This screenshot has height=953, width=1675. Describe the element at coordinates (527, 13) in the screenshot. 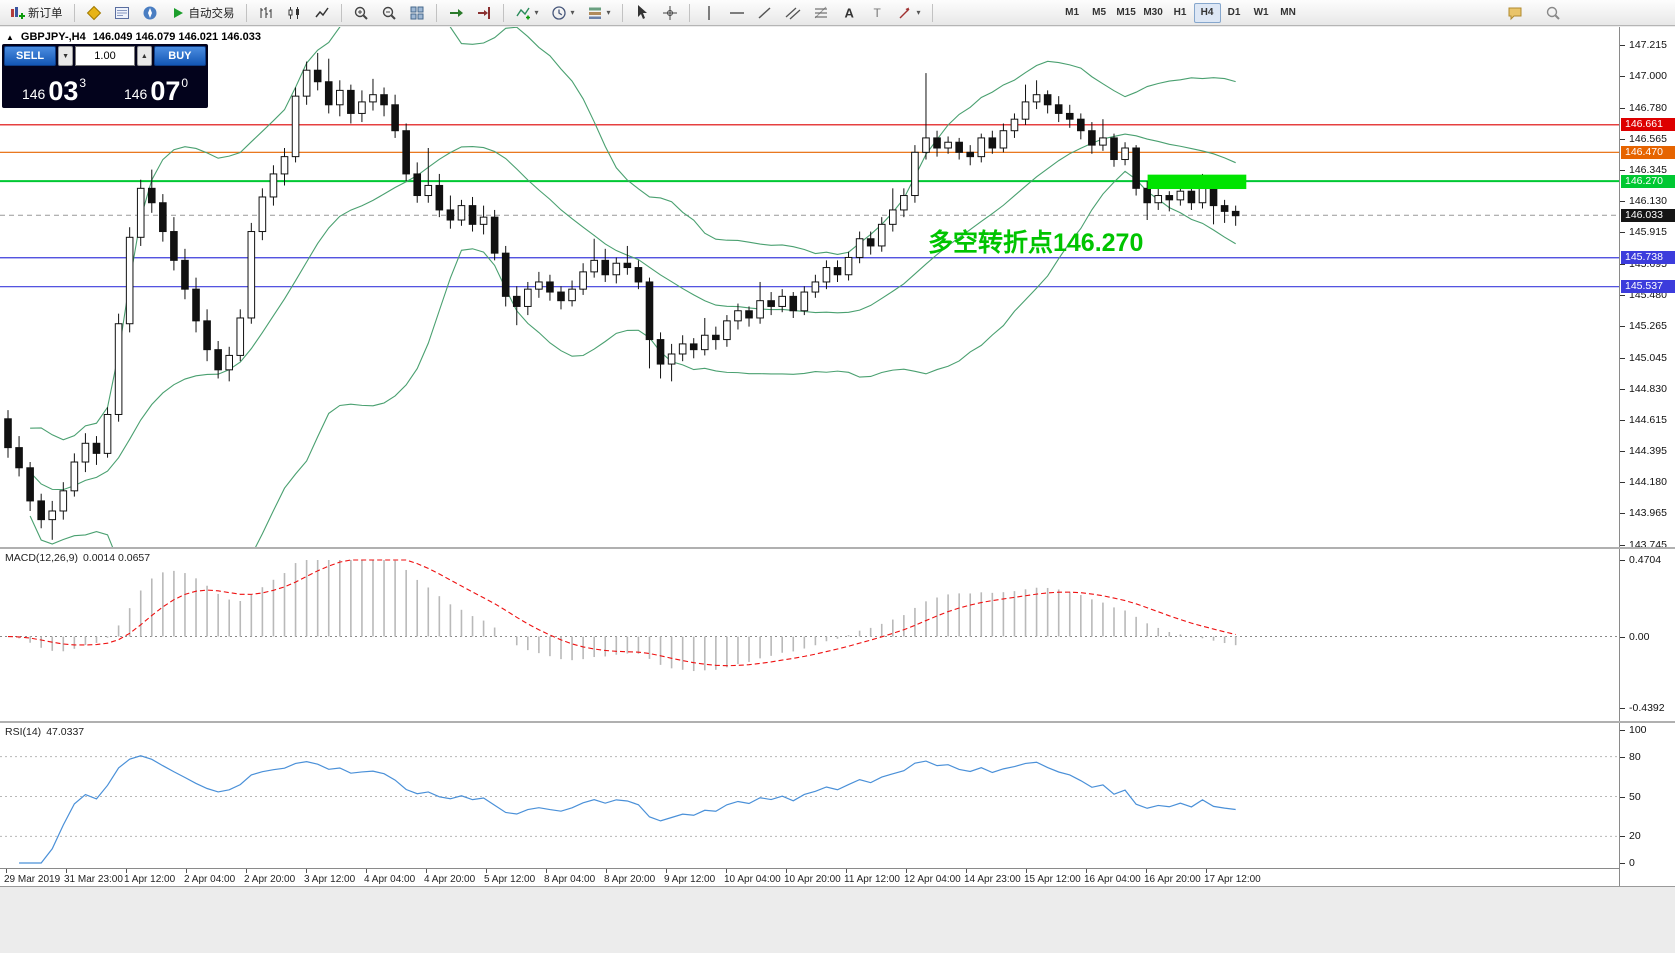

I see `indicators-button: ▾` at that location.